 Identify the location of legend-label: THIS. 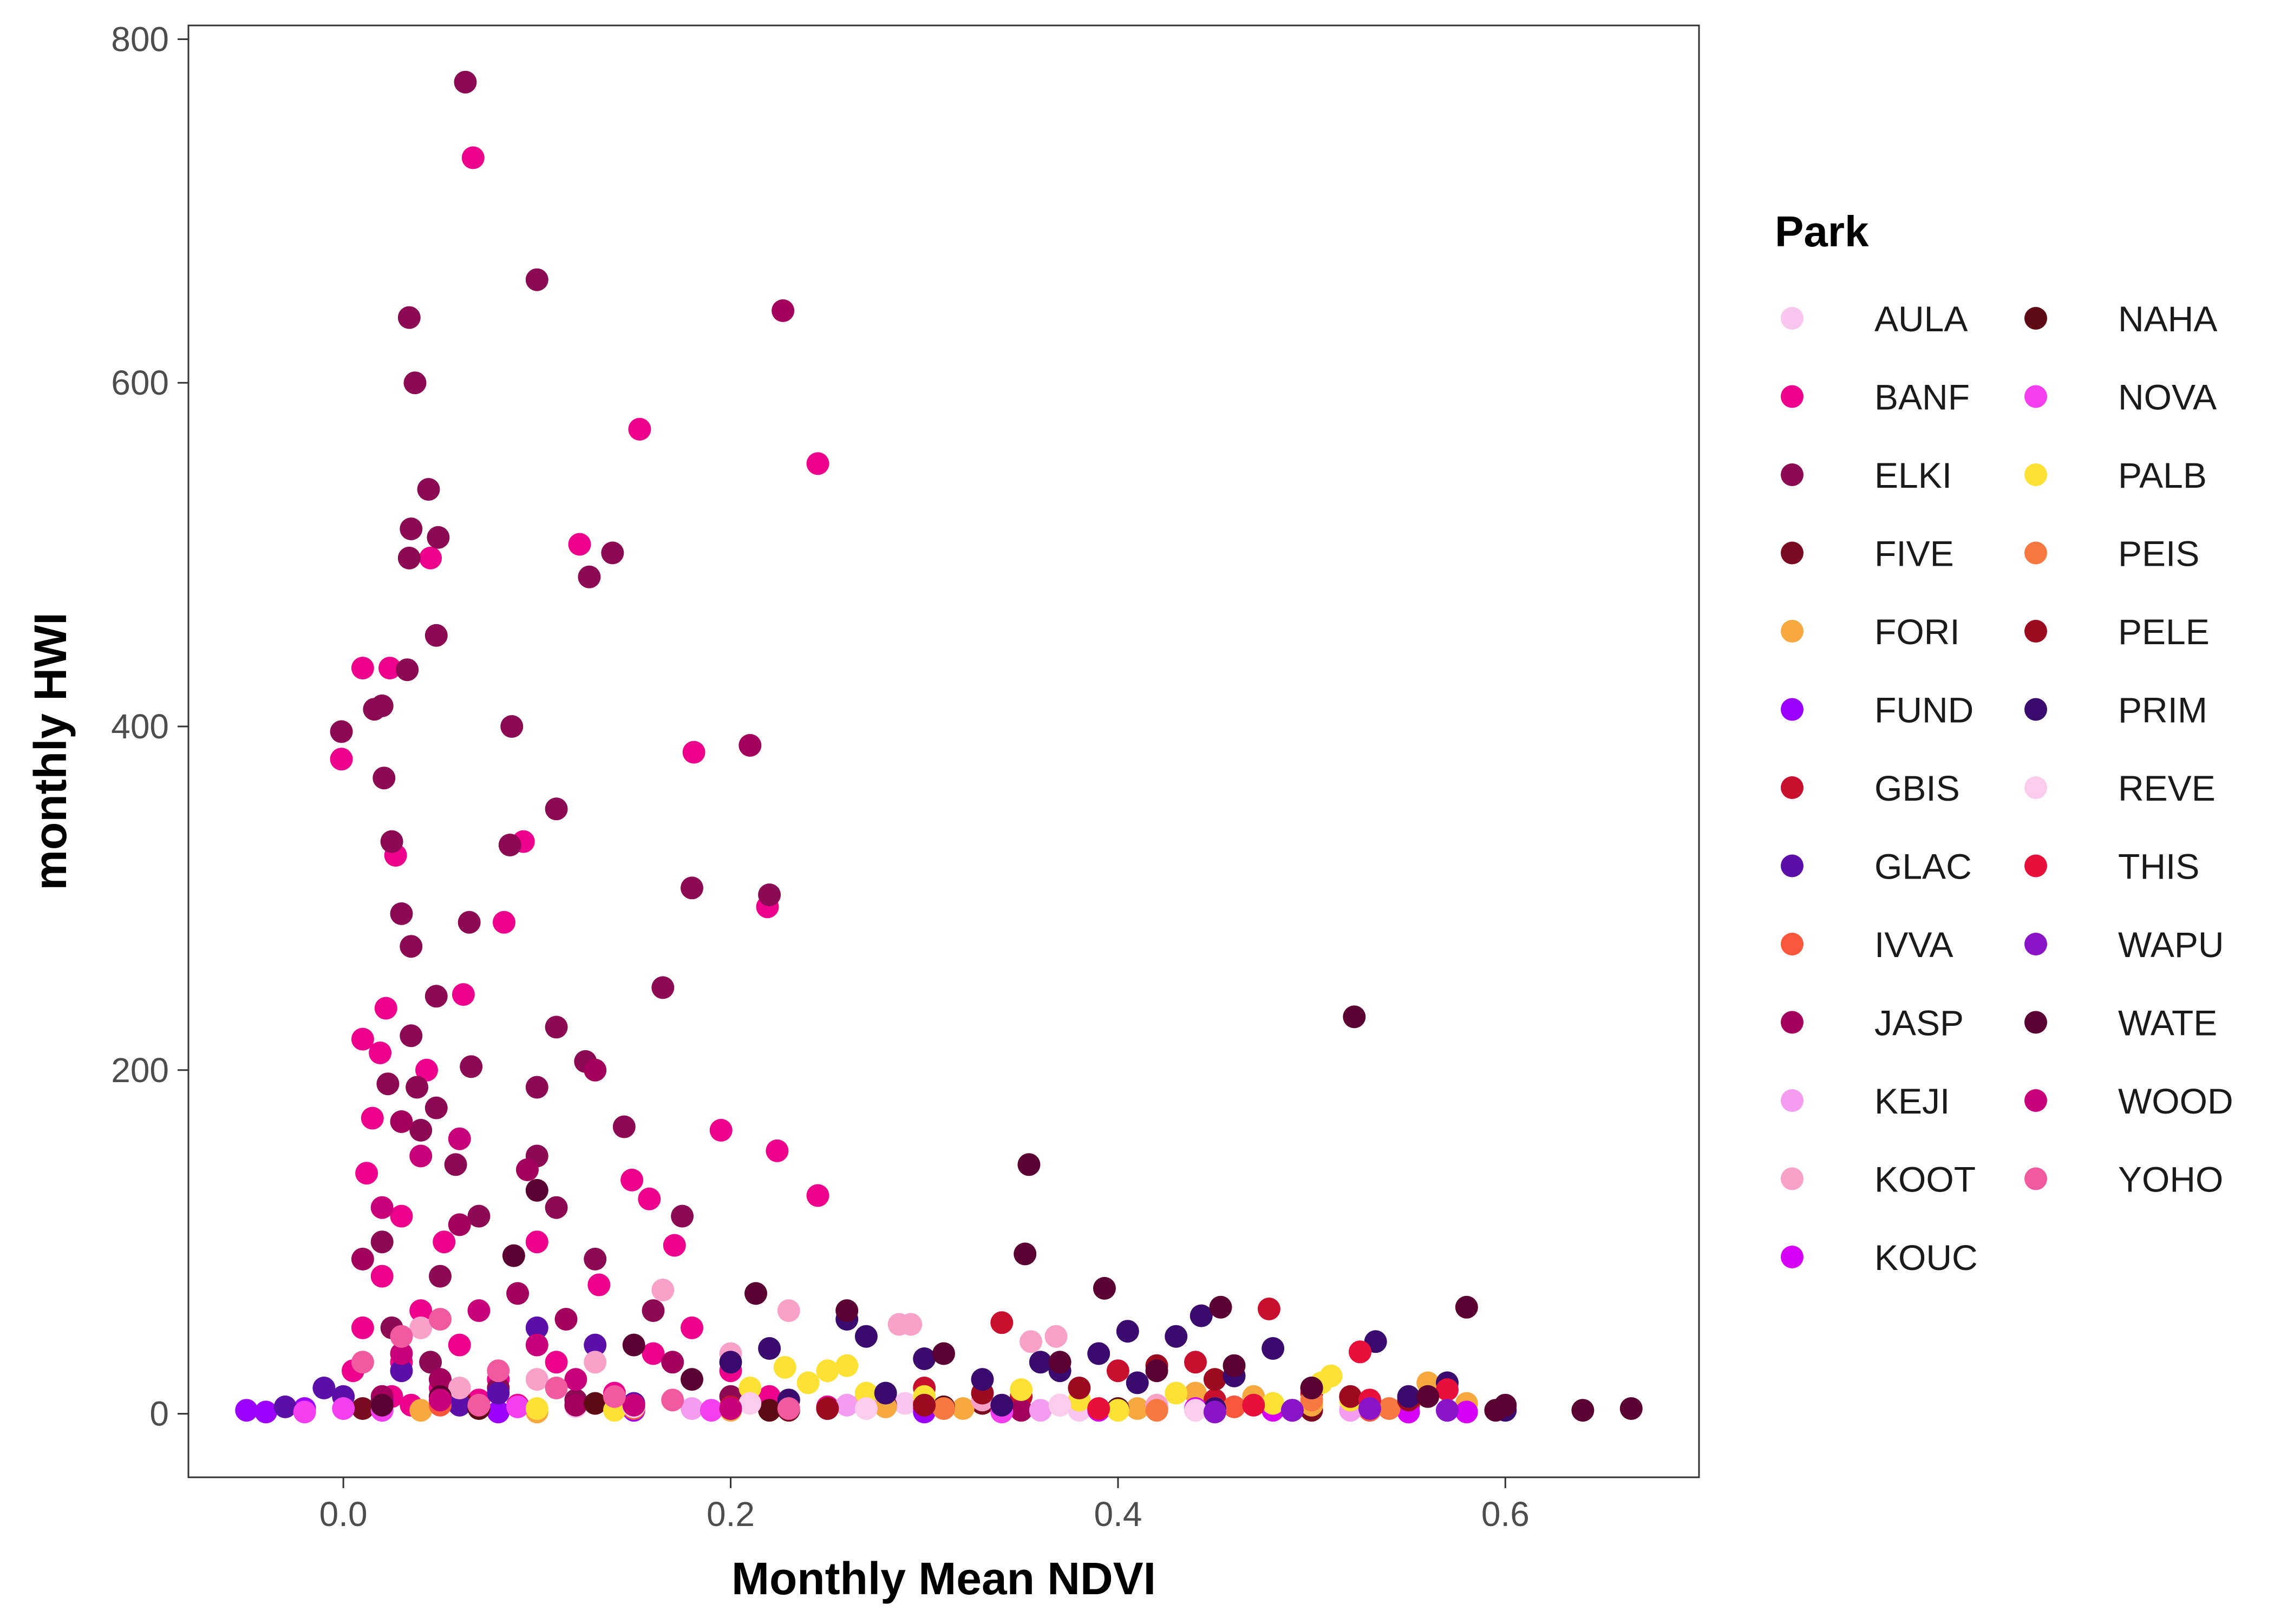
(2159, 867).